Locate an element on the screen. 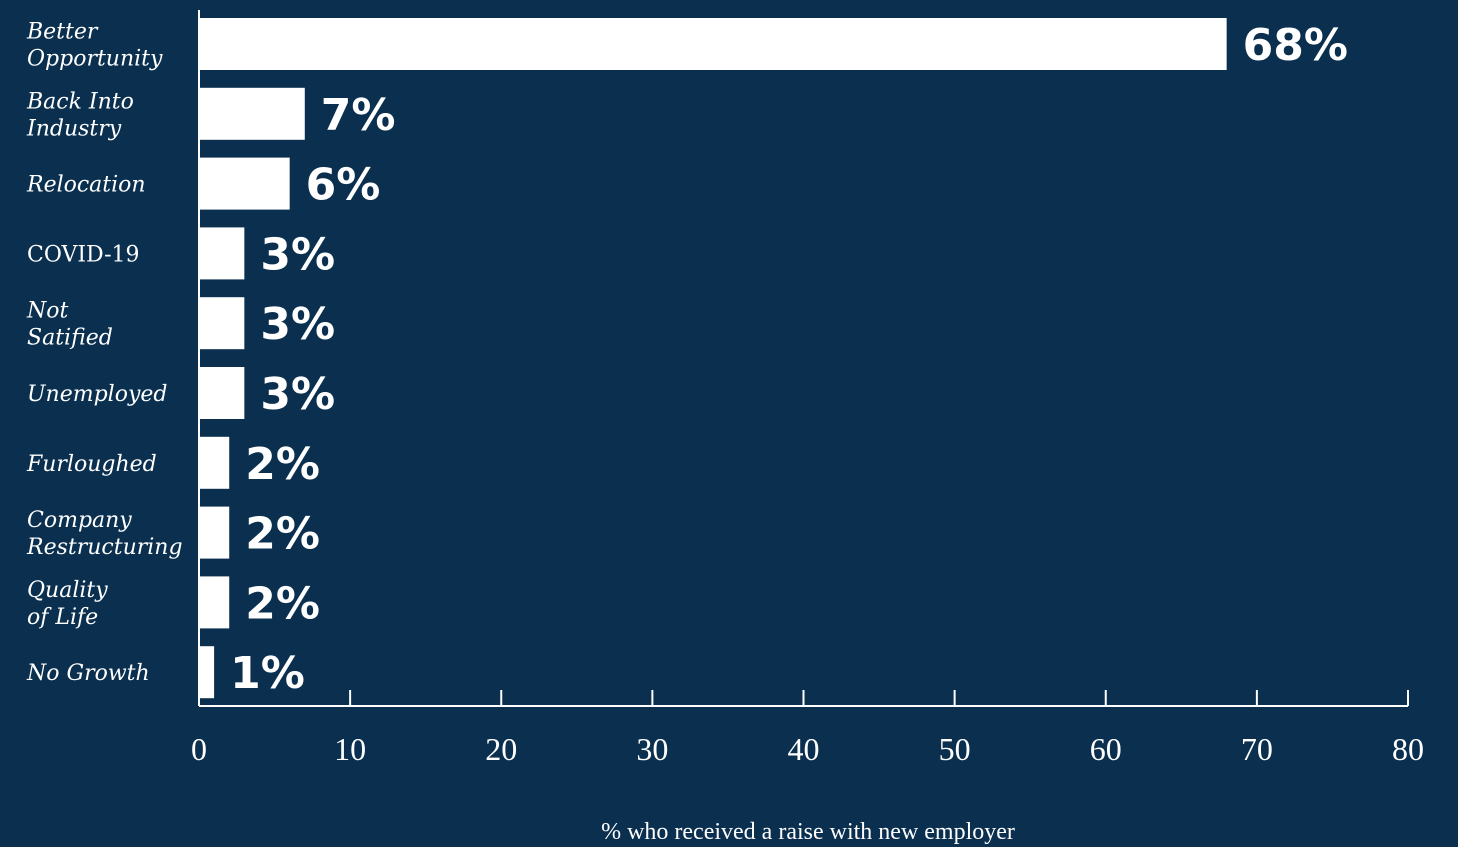 Image resolution: width=1458 pixels, height=847 pixels. bar-value-label: 6% is located at coordinates (343, 185).